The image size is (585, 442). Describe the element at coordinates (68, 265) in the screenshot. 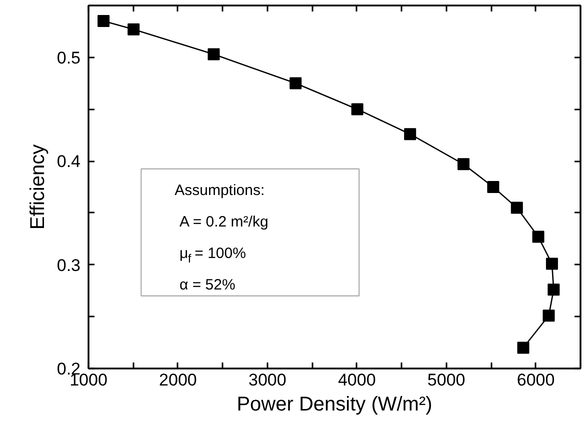

I see `y-tick-label: 0.3` at that location.